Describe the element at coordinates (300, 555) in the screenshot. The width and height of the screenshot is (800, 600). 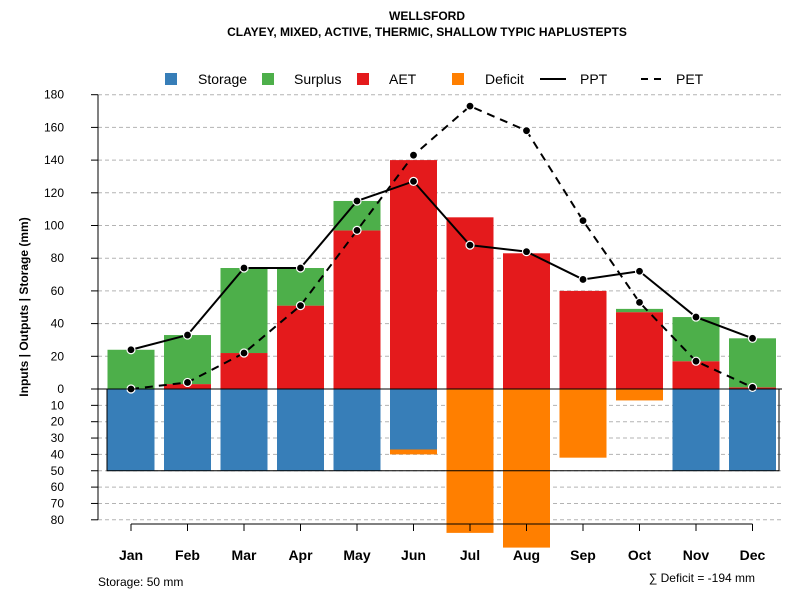
I see `x-tick-label-Apr: Apr` at that location.